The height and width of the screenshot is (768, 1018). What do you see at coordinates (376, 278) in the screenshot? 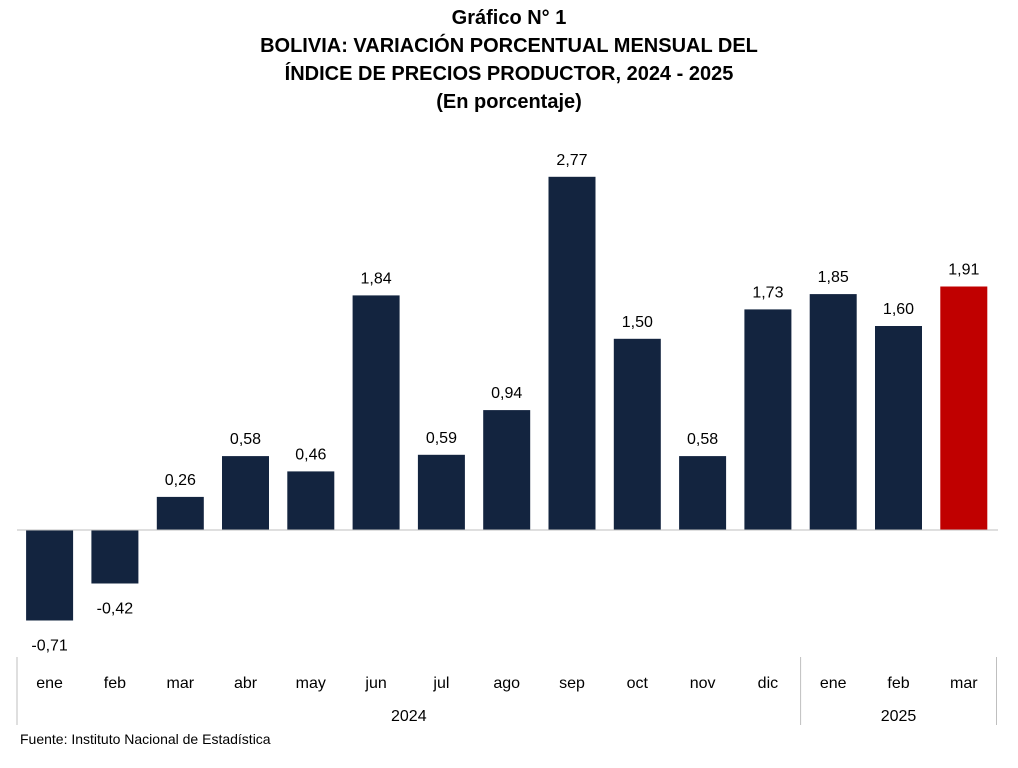
I see `value-label-5: 1,84` at bounding box center [376, 278].